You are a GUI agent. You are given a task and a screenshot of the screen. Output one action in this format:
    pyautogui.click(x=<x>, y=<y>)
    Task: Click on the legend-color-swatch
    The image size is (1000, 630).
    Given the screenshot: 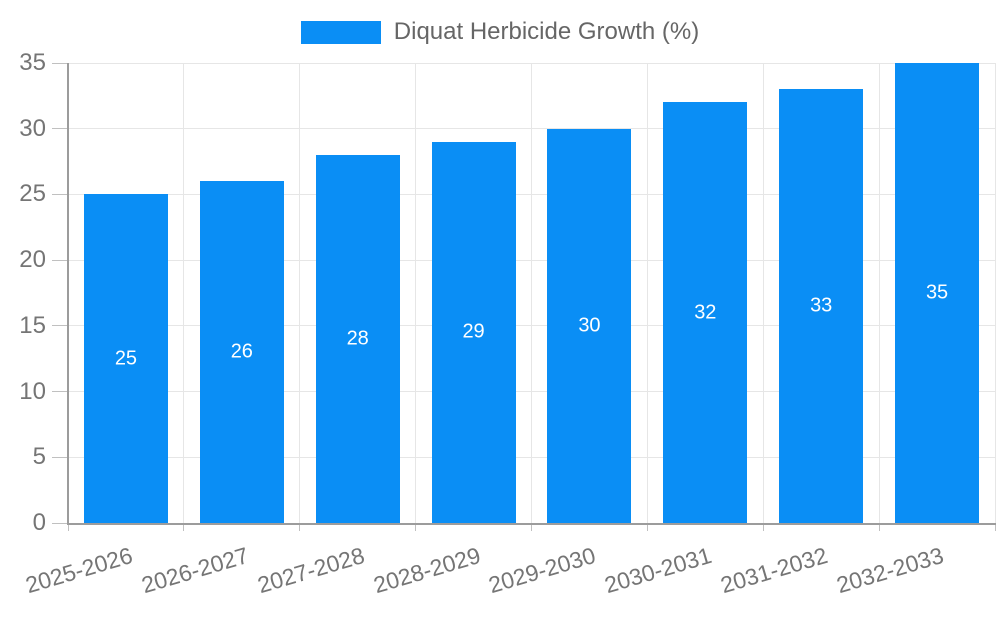 What is the action you would take?
    pyautogui.click(x=340, y=32)
    